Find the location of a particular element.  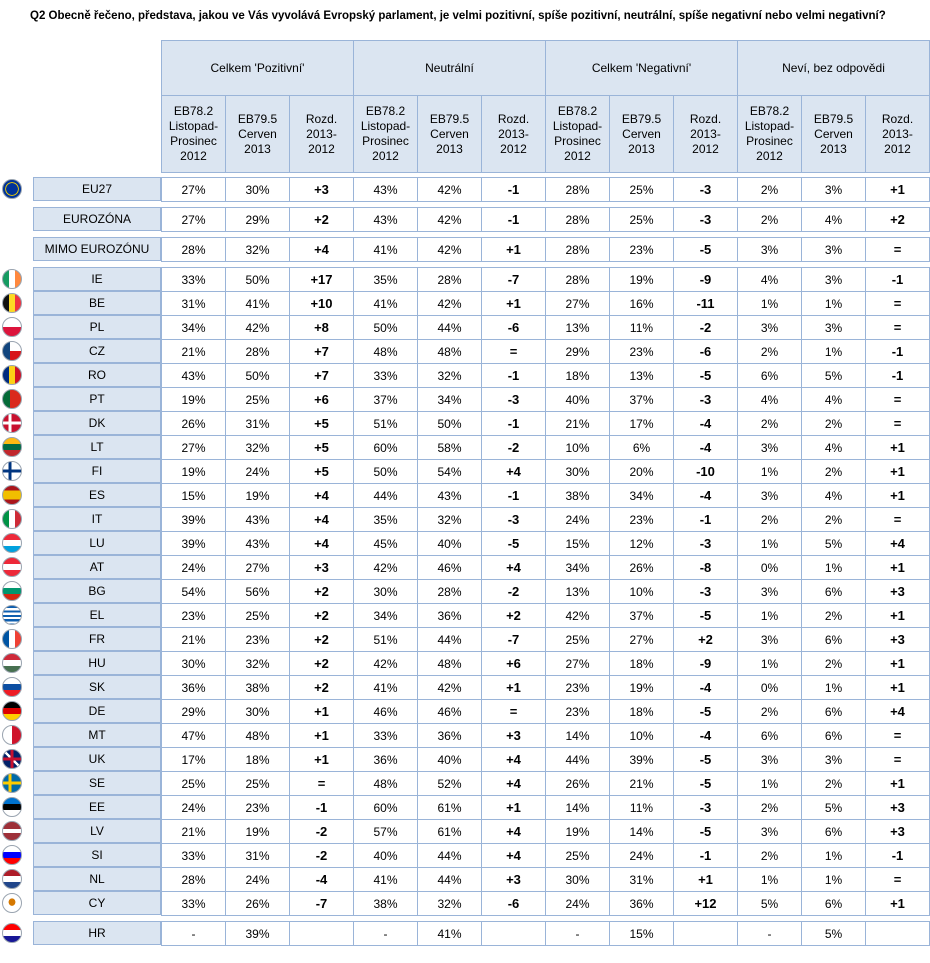

flag-icon-cz is located at coordinates (12, 351).